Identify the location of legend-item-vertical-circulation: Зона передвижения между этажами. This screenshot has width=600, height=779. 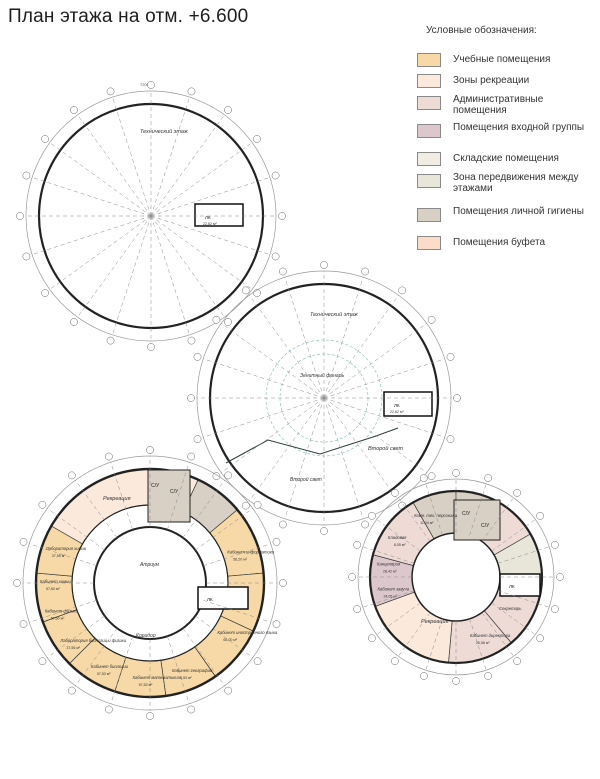
(507, 187).